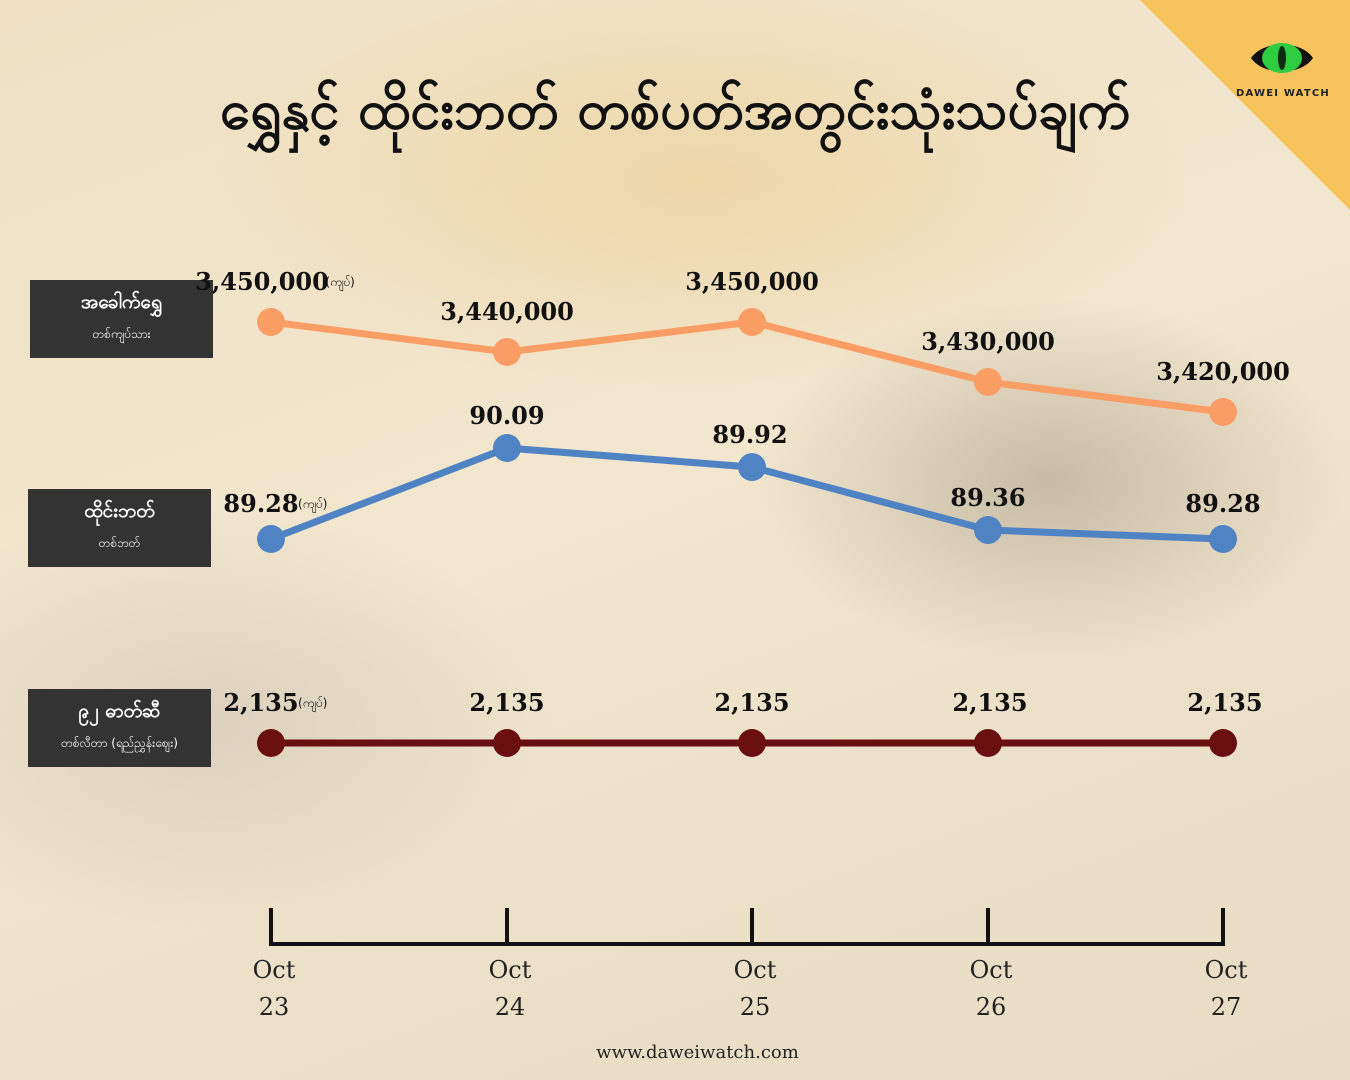 This screenshot has height=1080, width=1350. What do you see at coordinates (749, 434) in the screenshot?
I see `baht-data-label: 89.92` at bounding box center [749, 434].